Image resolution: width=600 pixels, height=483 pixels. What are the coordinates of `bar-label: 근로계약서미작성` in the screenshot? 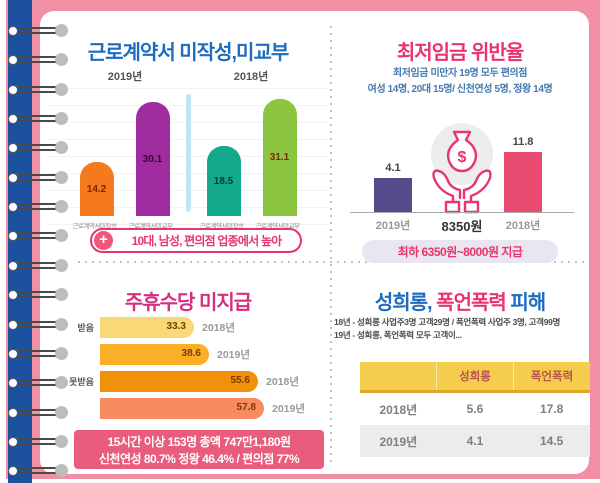 It's located at (221, 226).